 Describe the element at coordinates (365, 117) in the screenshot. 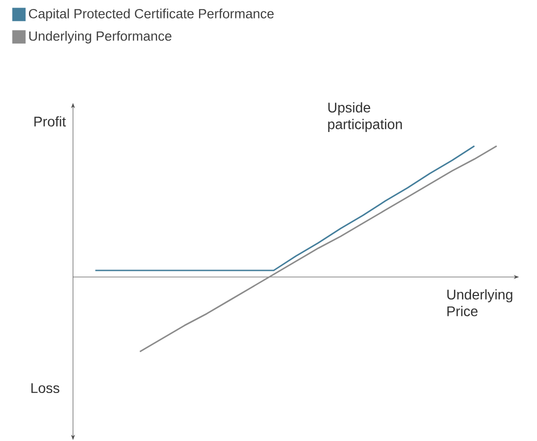

I see `text: Upside participation` at that location.